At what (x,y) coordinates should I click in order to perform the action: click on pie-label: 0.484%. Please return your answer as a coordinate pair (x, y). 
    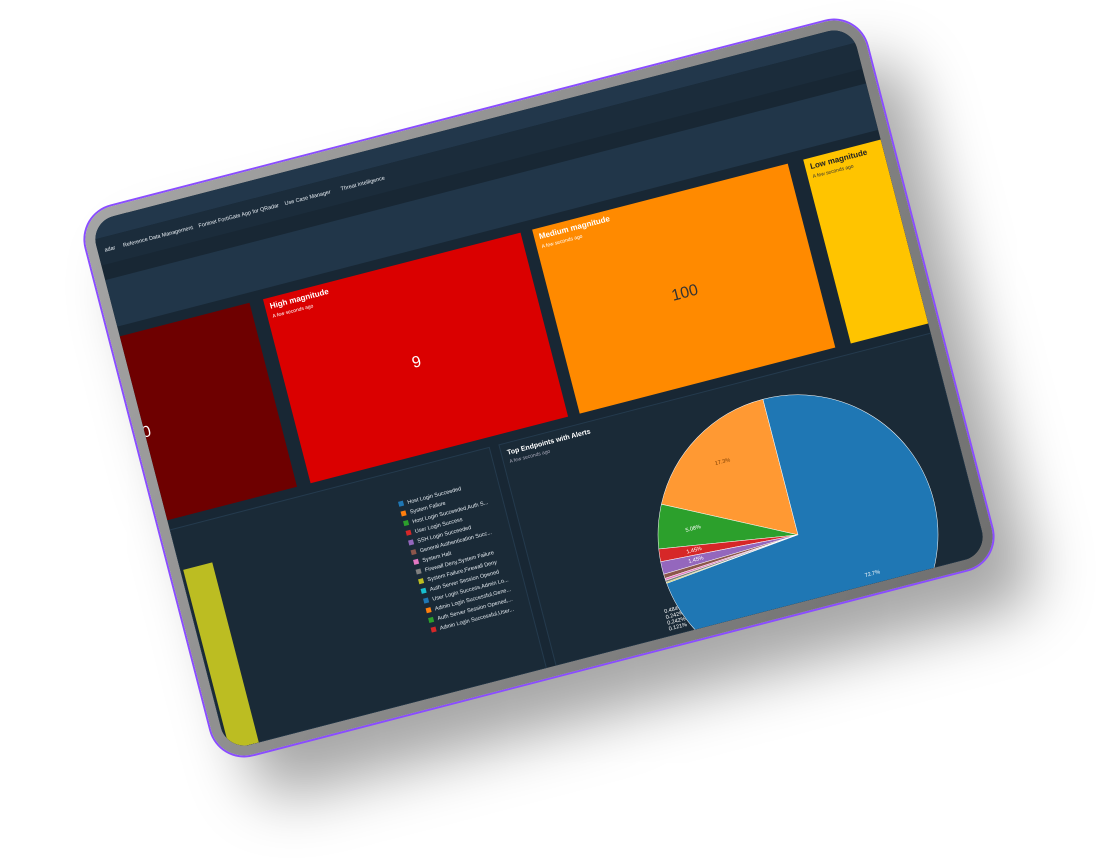
    Looking at the image, I should click on (674, 610).